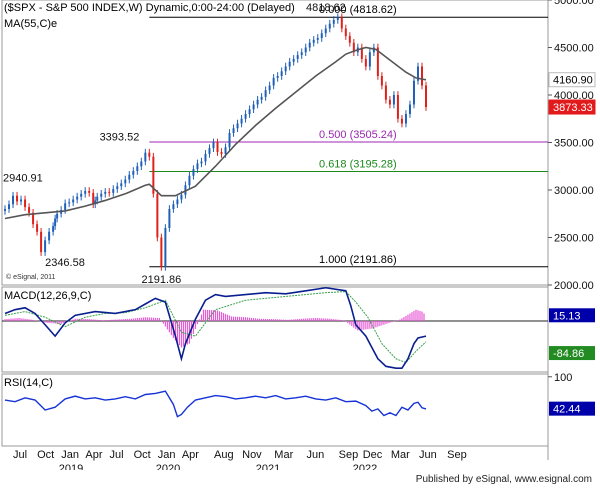  I want to click on macd-last-value-0: 15.13, so click(567, 316).